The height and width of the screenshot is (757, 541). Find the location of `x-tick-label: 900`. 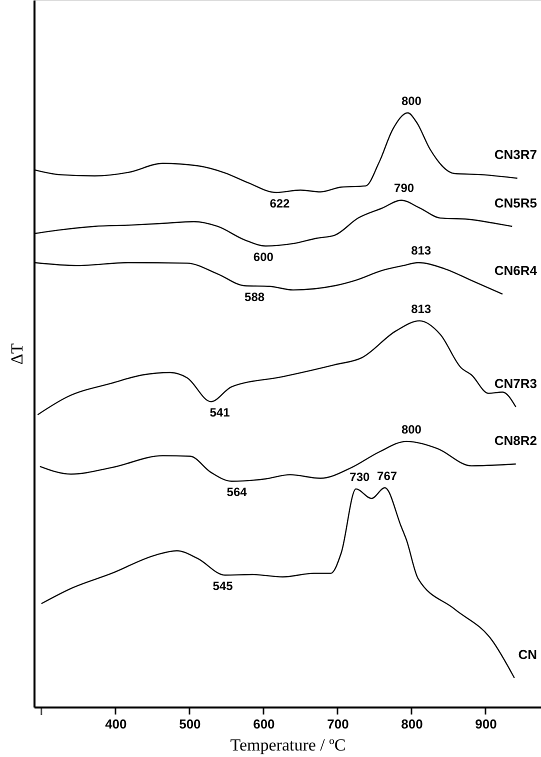

x-tick-label: 900 is located at coordinates (486, 724).